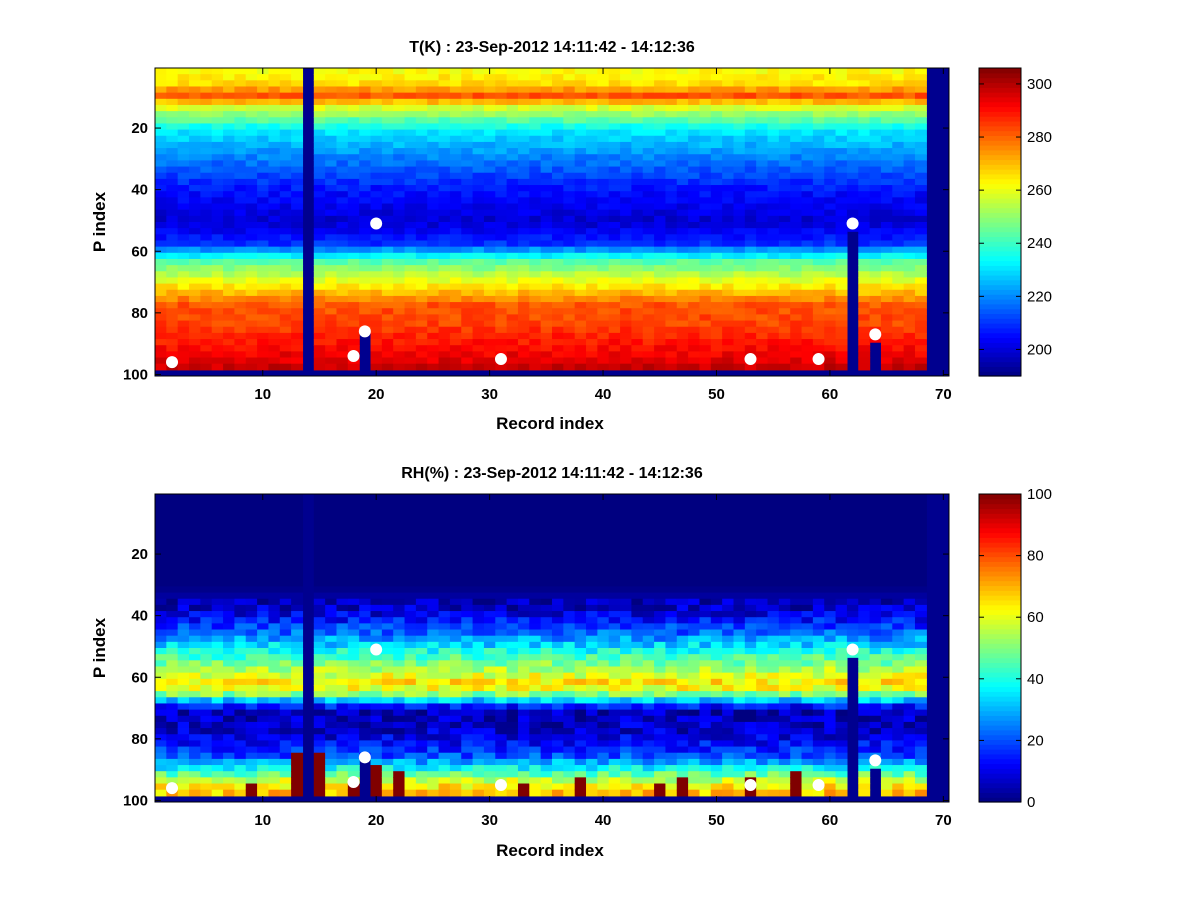  I want to click on temperature-markers, so click(524, 293).